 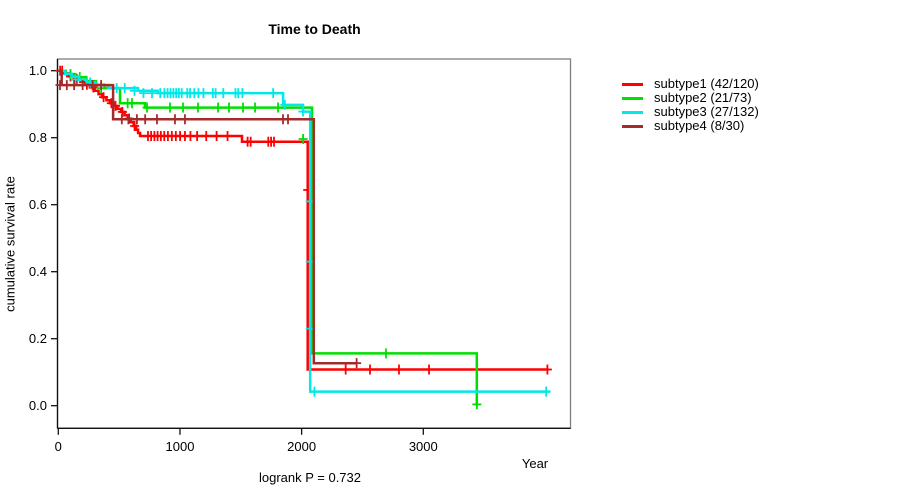 I want to click on x-tick-label: 0, so click(x=58, y=446).